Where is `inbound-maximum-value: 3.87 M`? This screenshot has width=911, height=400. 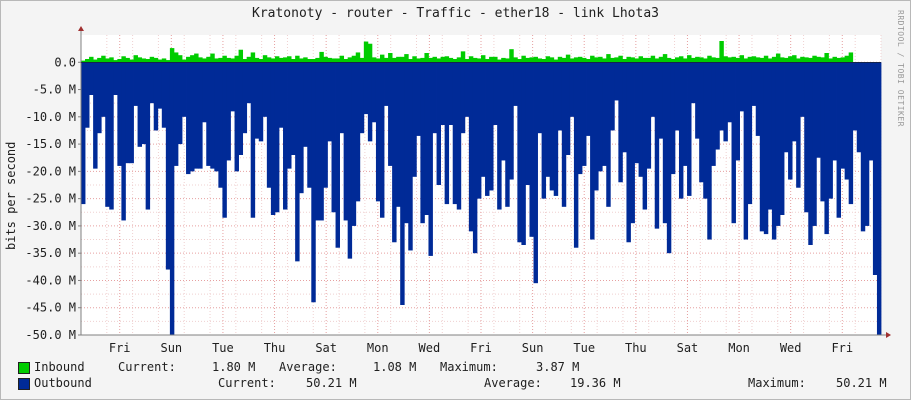 inbound-maximum-value: 3.87 M is located at coordinates (558, 367).